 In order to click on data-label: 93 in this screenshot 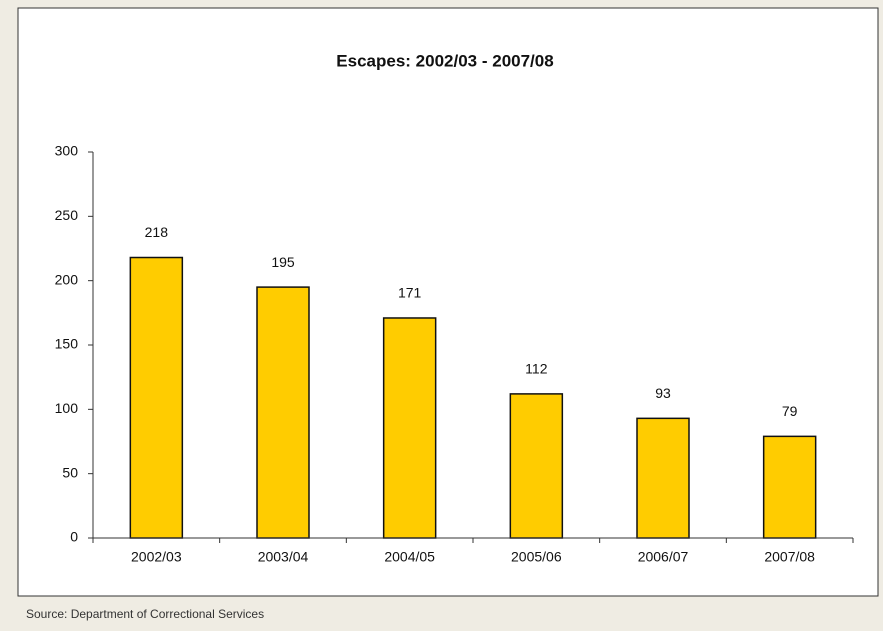, I will do `click(663, 393)`.